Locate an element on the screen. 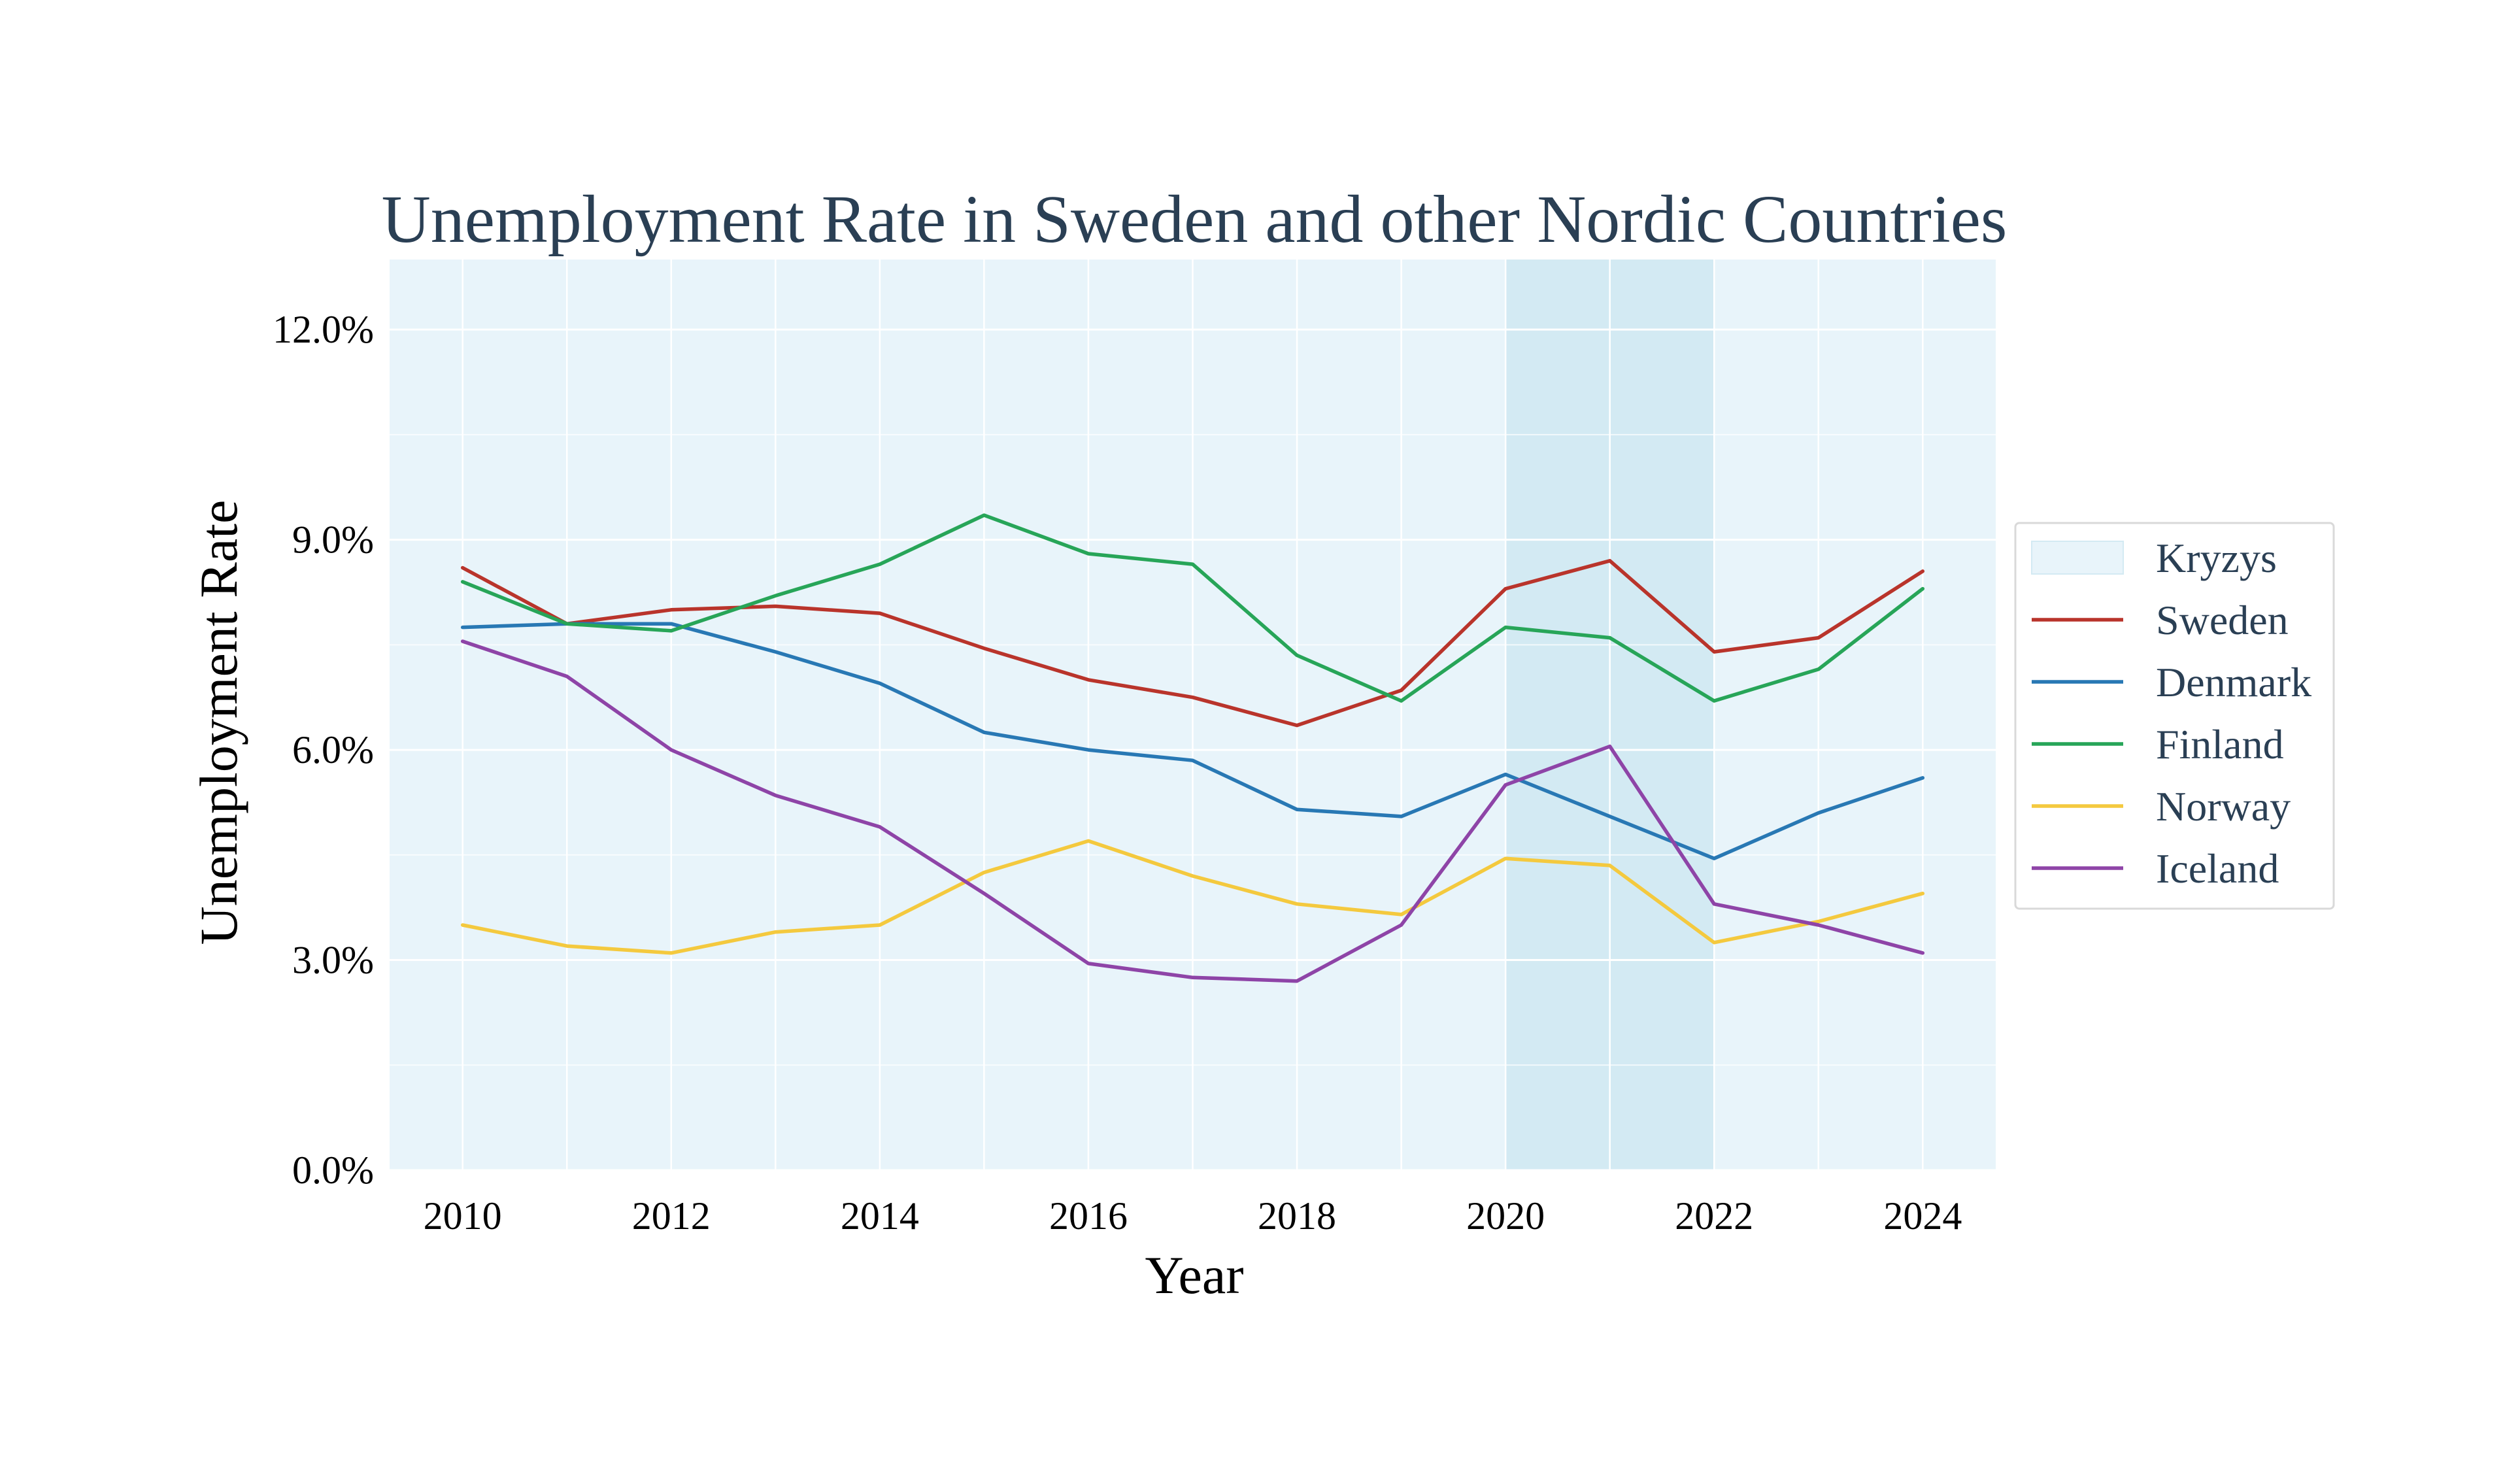 This screenshot has height=1482, width=2520. x-tick-label: 2016 is located at coordinates (1088, 1216).